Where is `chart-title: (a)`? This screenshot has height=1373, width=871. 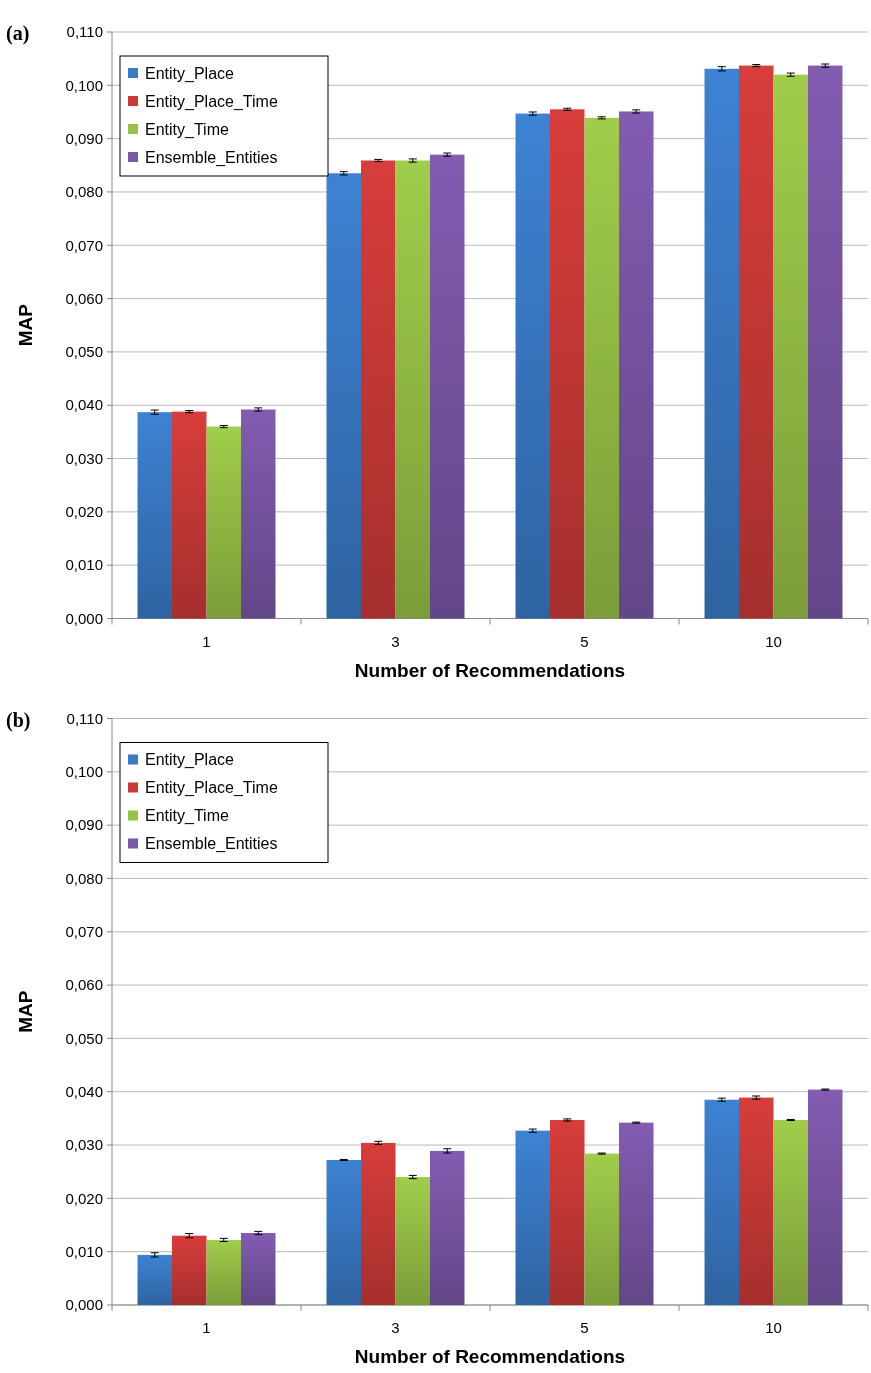
chart-title: (a) is located at coordinates (18, 33).